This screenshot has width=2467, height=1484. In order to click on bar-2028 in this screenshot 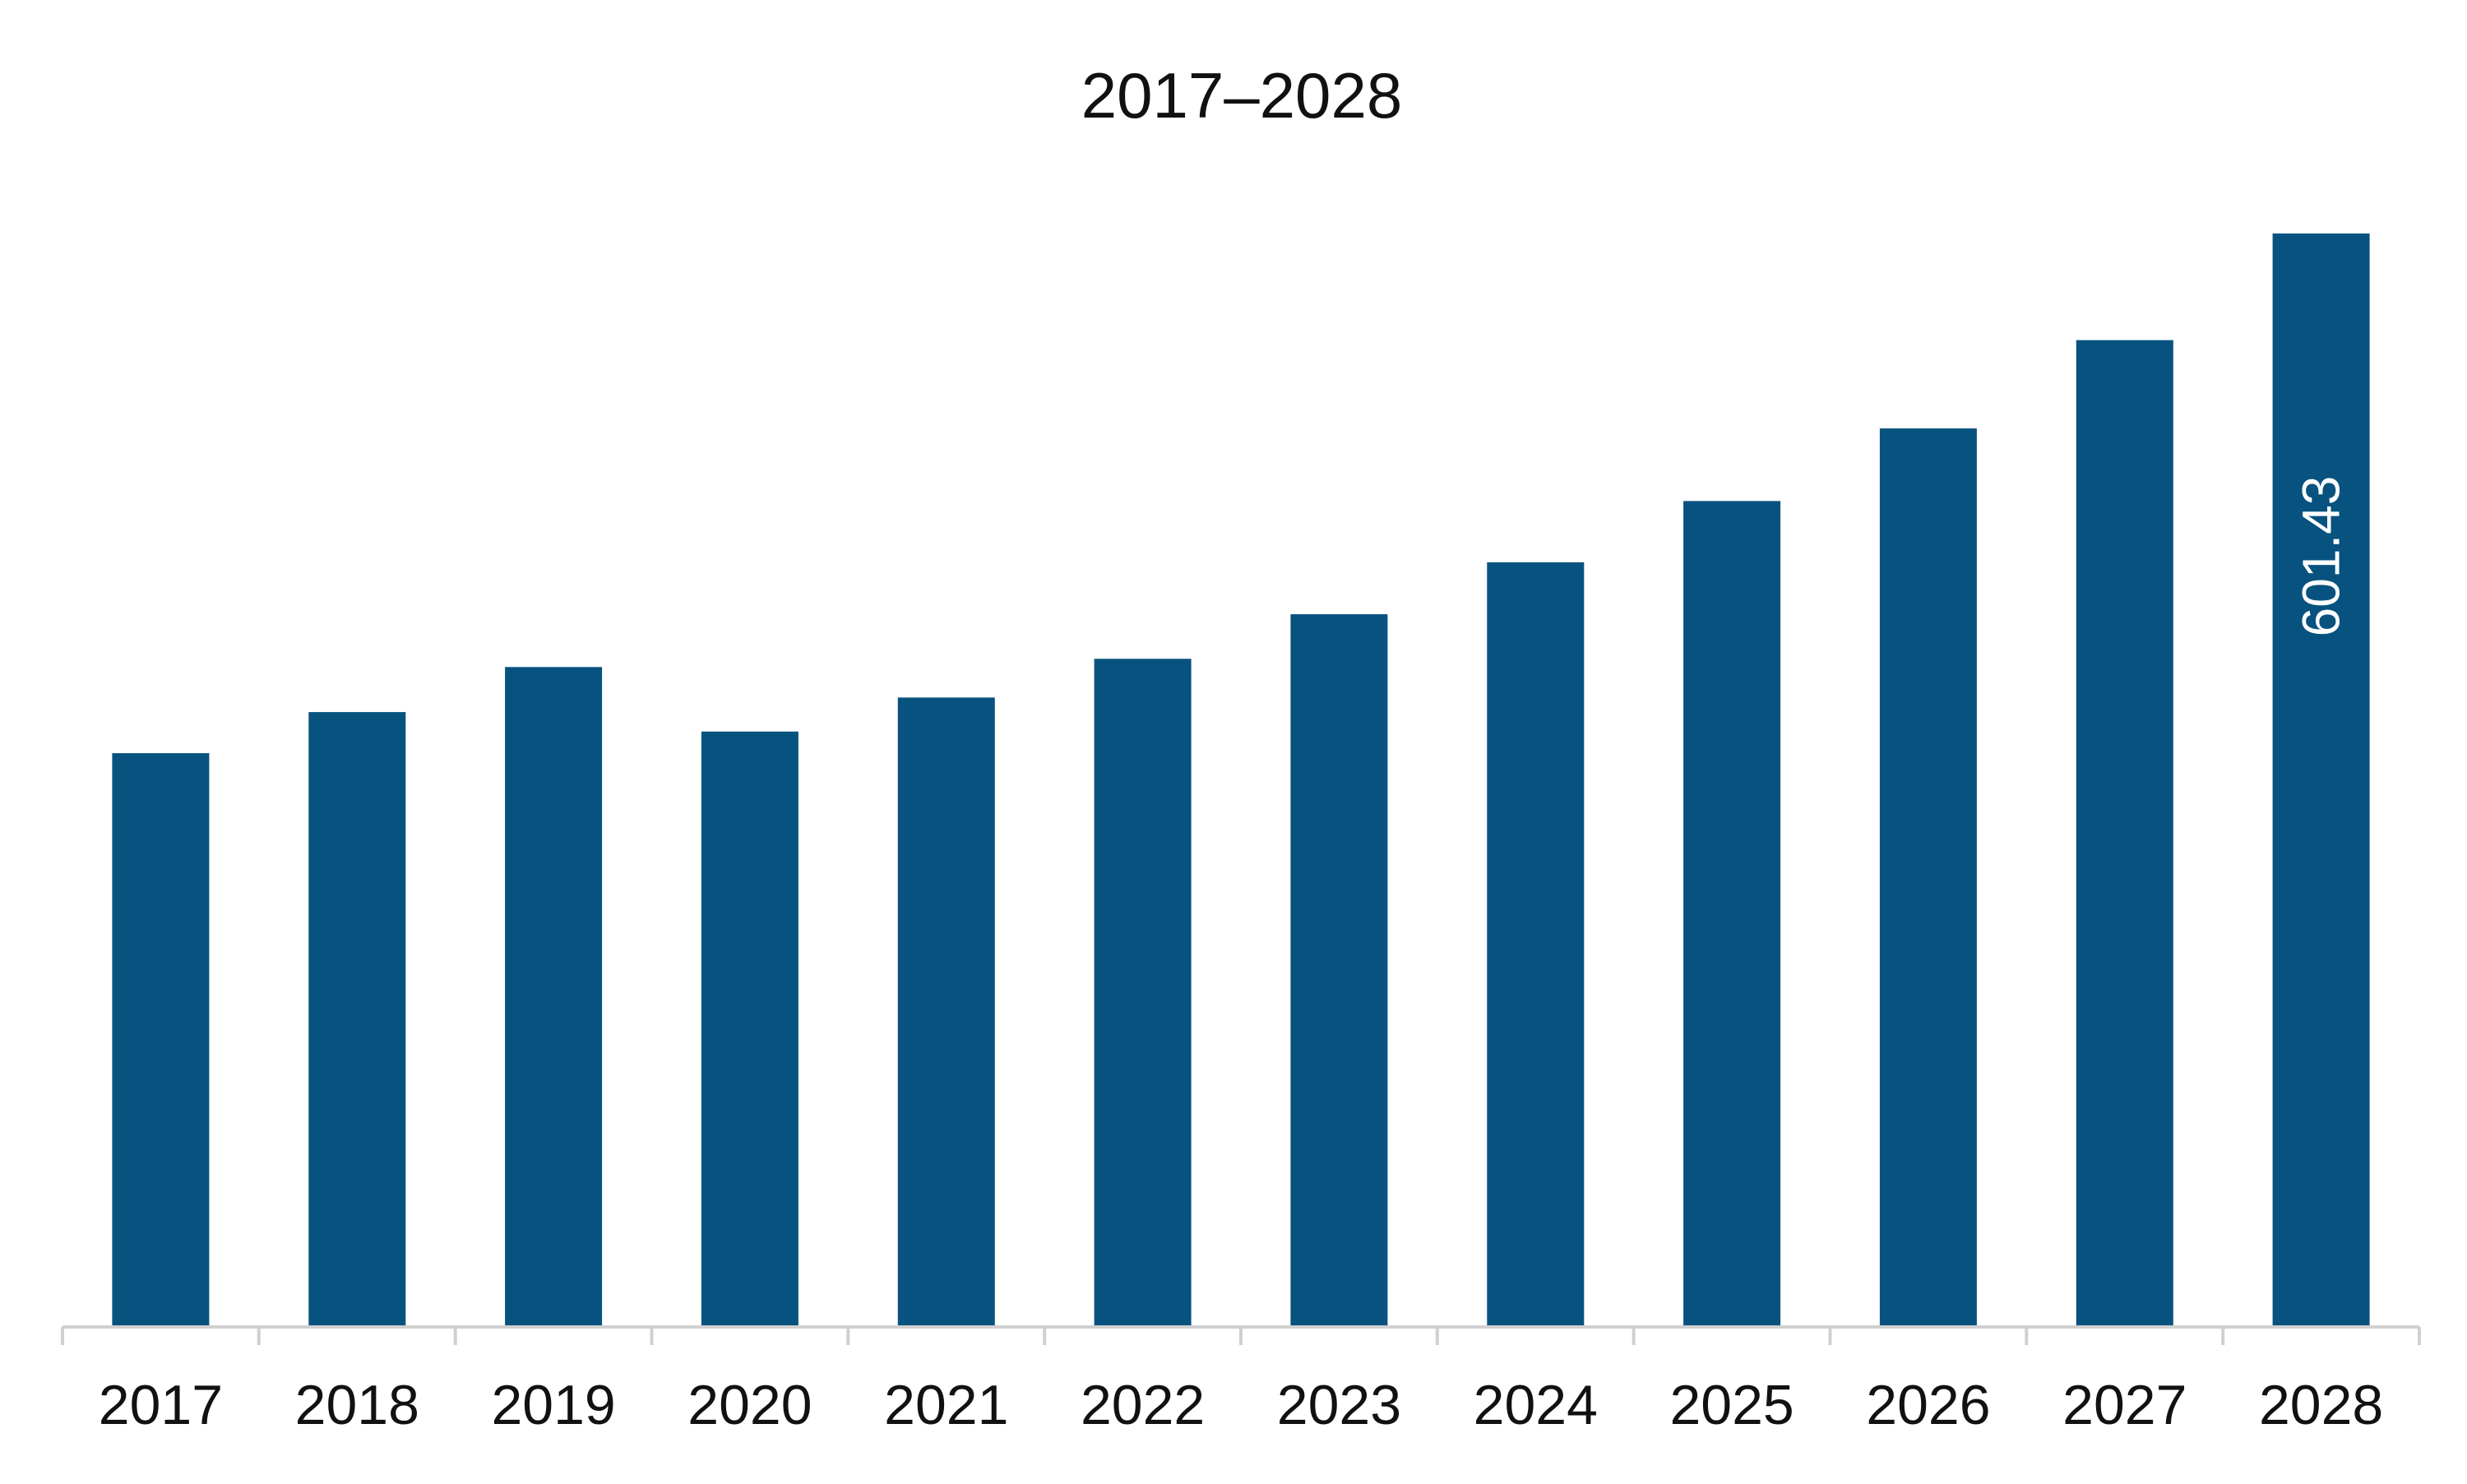, I will do `click(2321, 780)`.